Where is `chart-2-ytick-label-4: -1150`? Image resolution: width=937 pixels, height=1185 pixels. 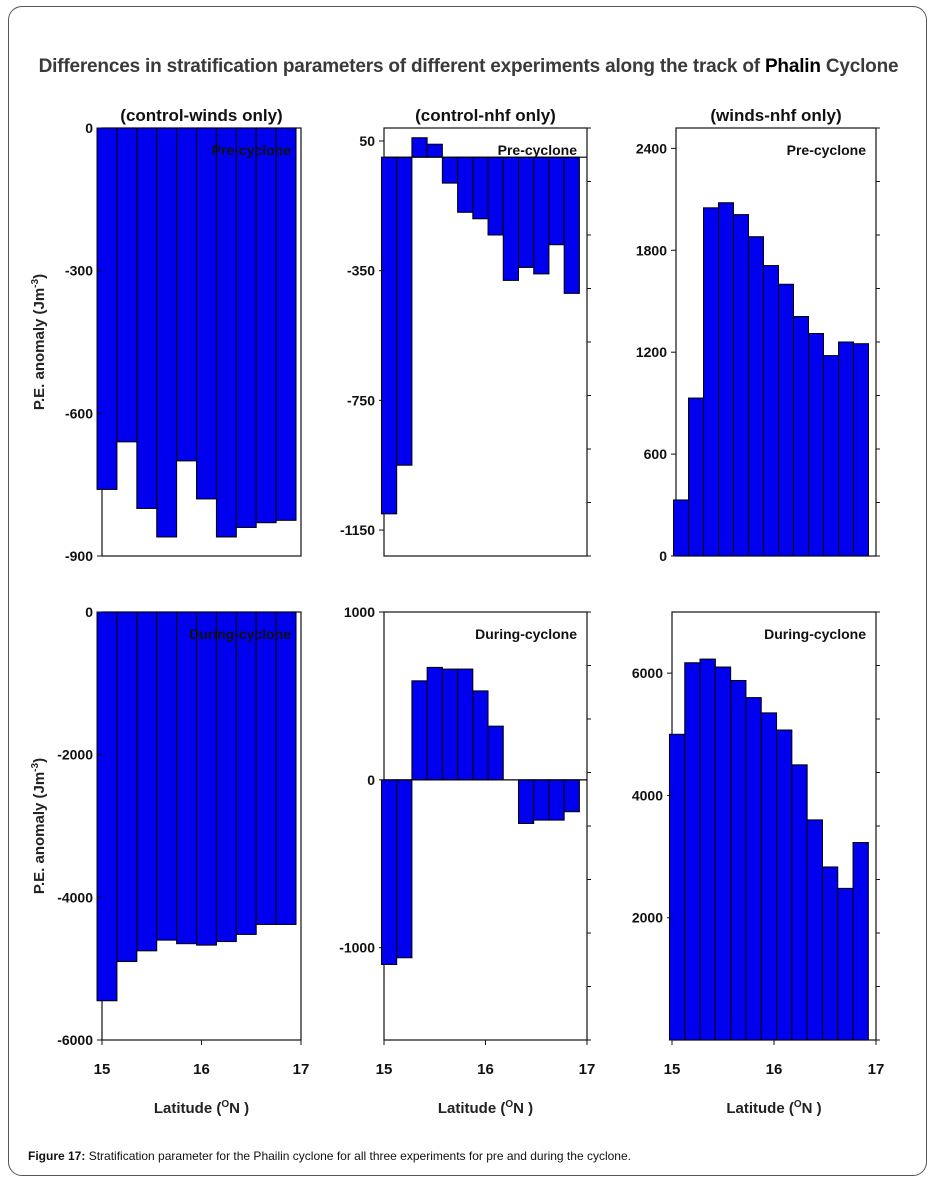 chart-2-ytick-label-4: -1150 is located at coordinates (357, 530).